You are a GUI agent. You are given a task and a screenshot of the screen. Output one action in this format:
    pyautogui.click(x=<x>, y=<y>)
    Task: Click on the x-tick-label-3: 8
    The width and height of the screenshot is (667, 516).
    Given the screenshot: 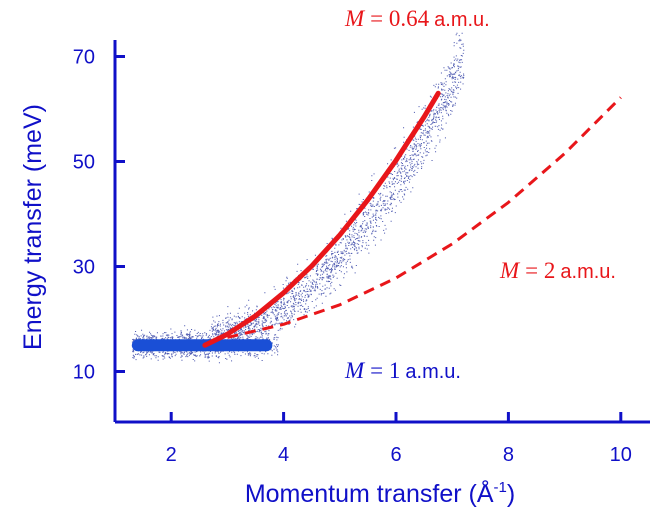 What is the action you would take?
    pyautogui.click(x=508, y=455)
    